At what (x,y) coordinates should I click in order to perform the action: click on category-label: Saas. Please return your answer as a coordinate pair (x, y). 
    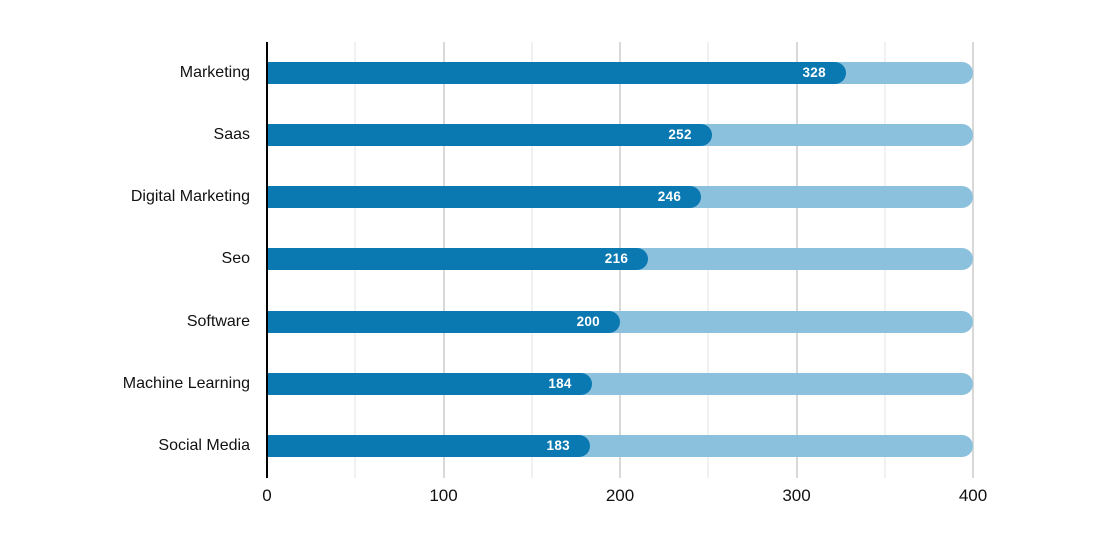
    Looking at the image, I should click on (231, 135).